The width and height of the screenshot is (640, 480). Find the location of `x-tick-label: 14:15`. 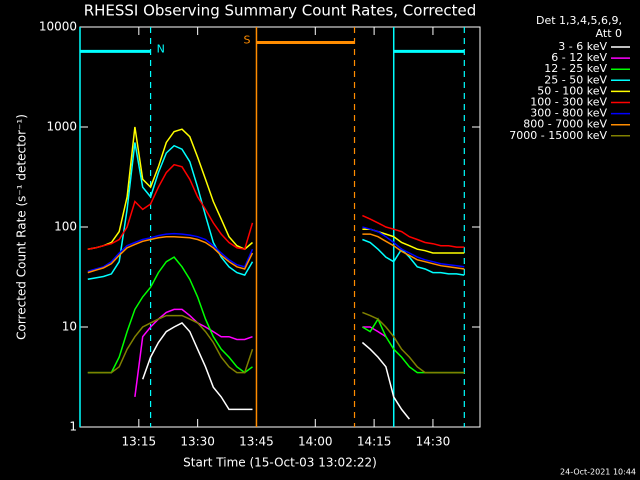

x-tick-label: 14:15 is located at coordinates (374, 442).